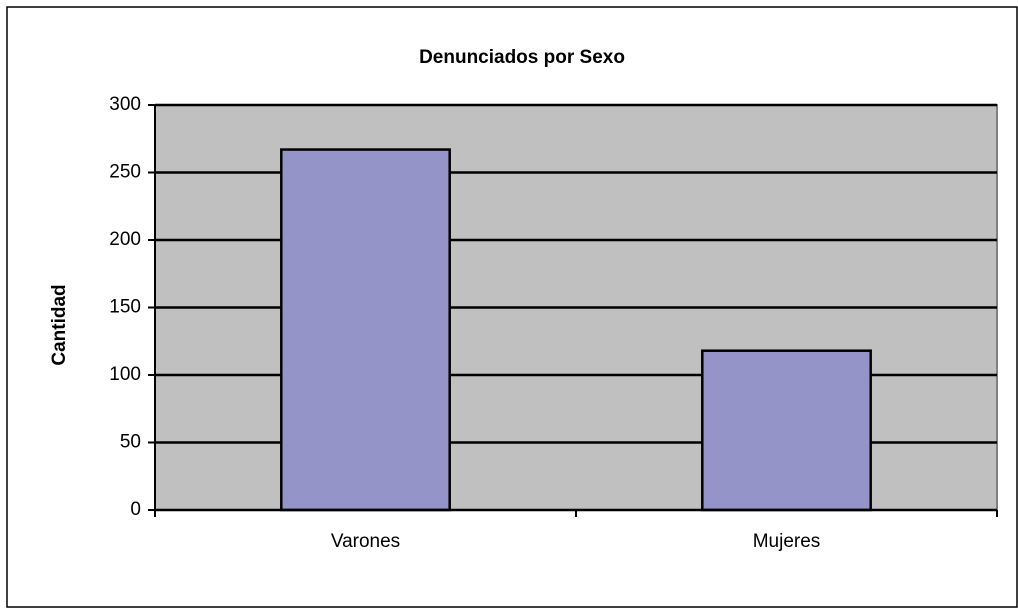 The width and height of the screenshot is (1018, 608). Describe the element at coordinates (135, 509) in the screenshot. I see `y-tick-label: 0` at that location.